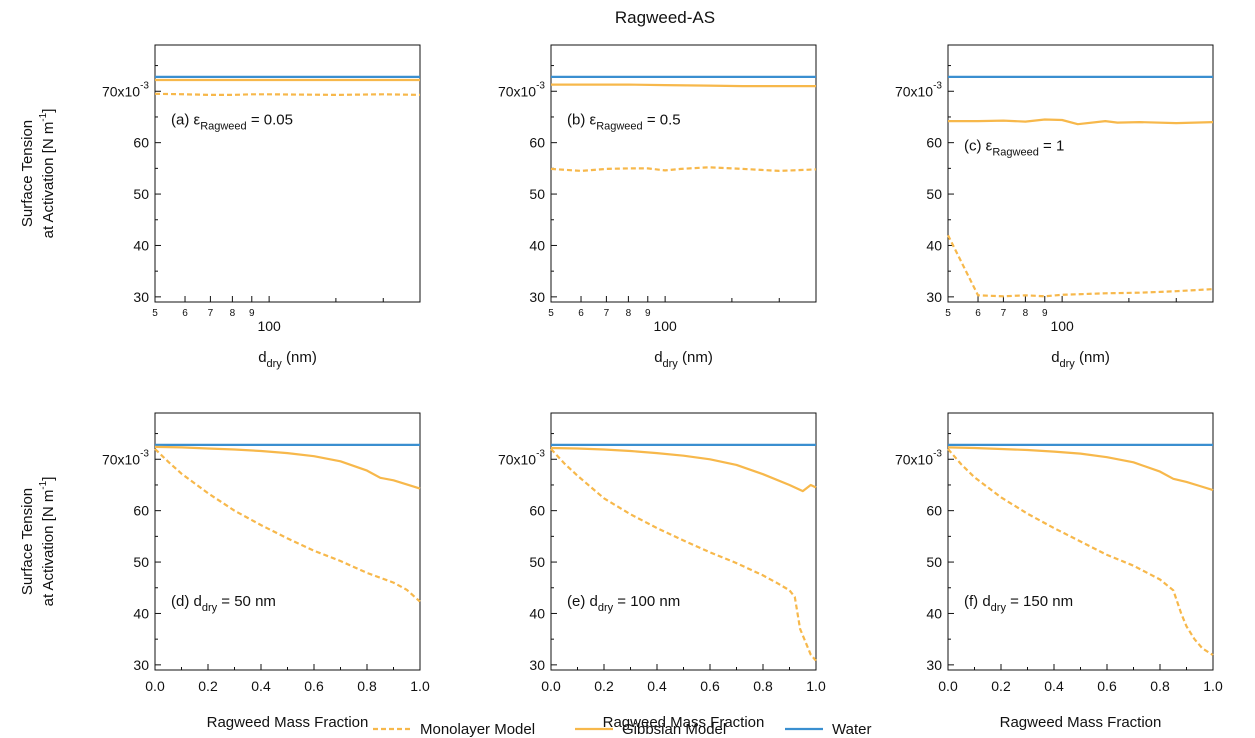  Describe the element at coordinates (851, 729) in the screenshot. I see `legend-label: Water` at that location.